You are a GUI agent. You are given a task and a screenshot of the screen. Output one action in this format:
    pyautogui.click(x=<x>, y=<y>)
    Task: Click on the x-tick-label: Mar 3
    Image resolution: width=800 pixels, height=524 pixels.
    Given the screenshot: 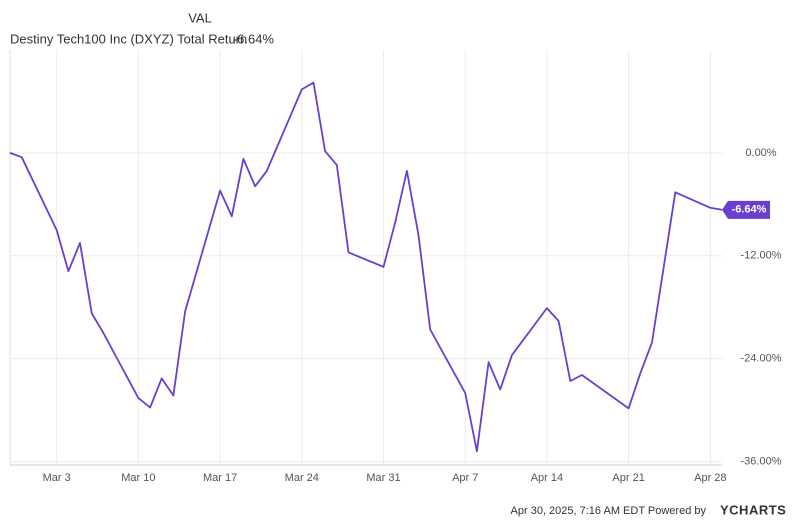 What is the action you would take?
    pyautogui.click(x=57, y=478)
    